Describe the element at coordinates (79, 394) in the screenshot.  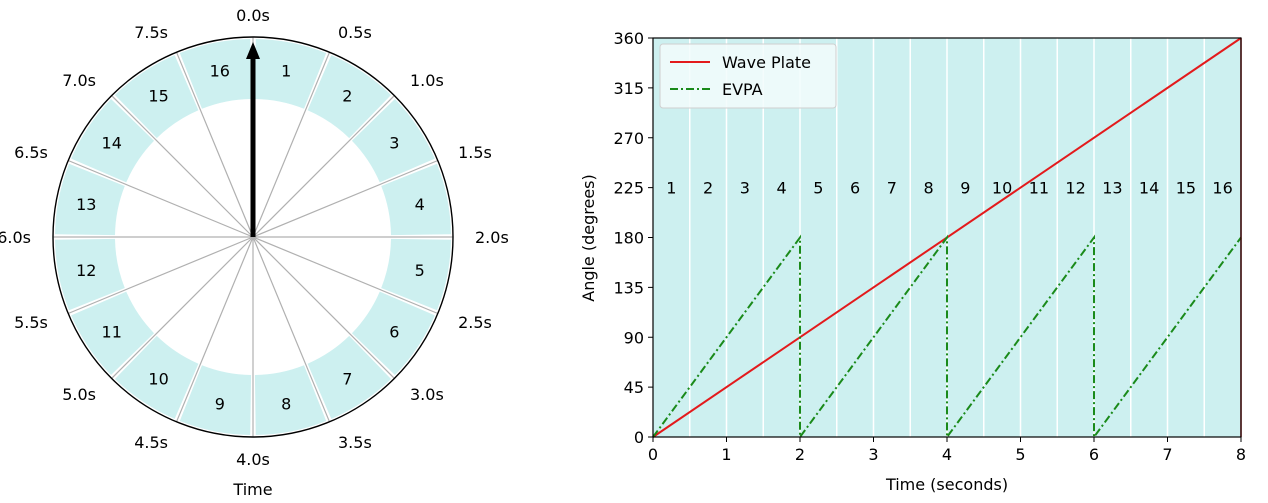
I see `polar-time-label: 5.0s` at that location.